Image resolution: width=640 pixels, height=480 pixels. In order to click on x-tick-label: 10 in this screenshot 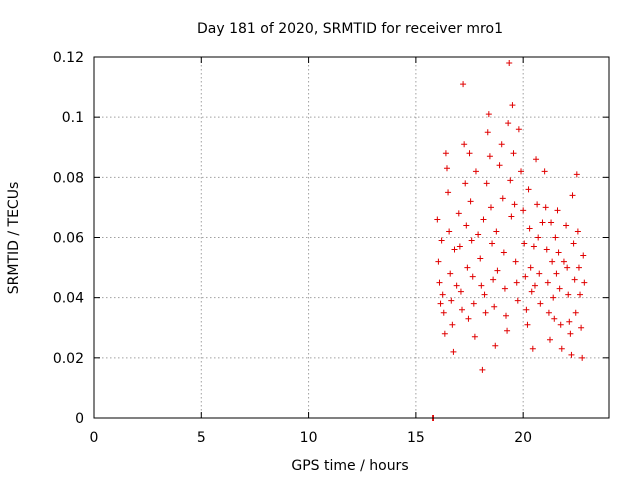, I will do `click(309, 438)`.